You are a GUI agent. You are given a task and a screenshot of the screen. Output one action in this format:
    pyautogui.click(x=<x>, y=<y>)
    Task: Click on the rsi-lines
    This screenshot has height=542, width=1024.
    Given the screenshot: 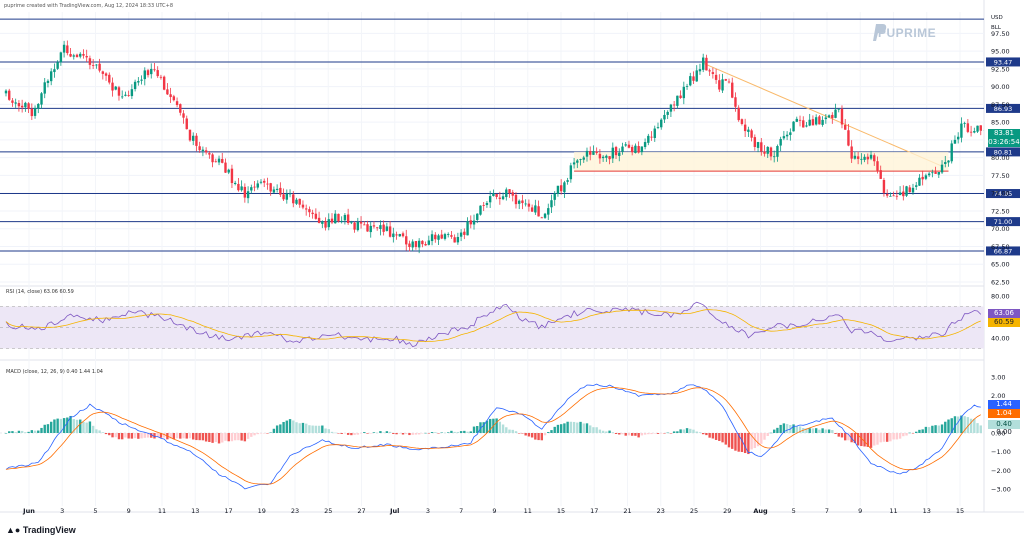 What is the action you would take?
    pyautogui.click(x=493, y=324)
    